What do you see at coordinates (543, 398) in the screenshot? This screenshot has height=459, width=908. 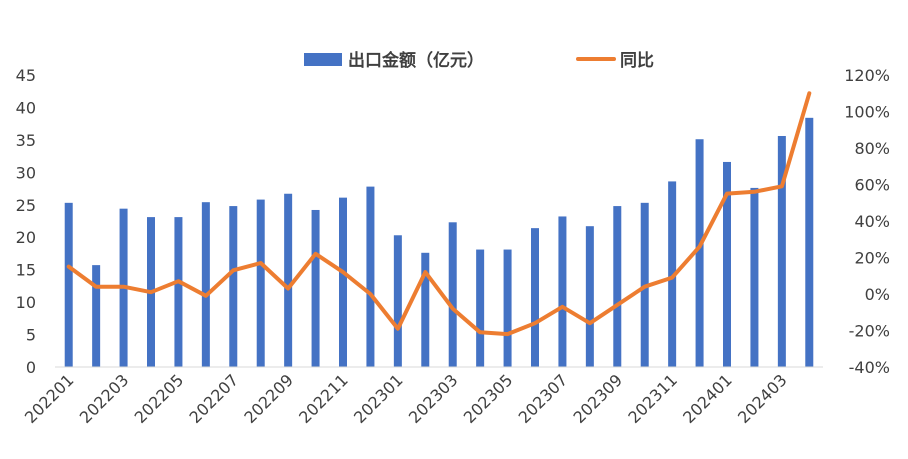 I see `x-tick-label: 202307` at bounding box center [543, 398].